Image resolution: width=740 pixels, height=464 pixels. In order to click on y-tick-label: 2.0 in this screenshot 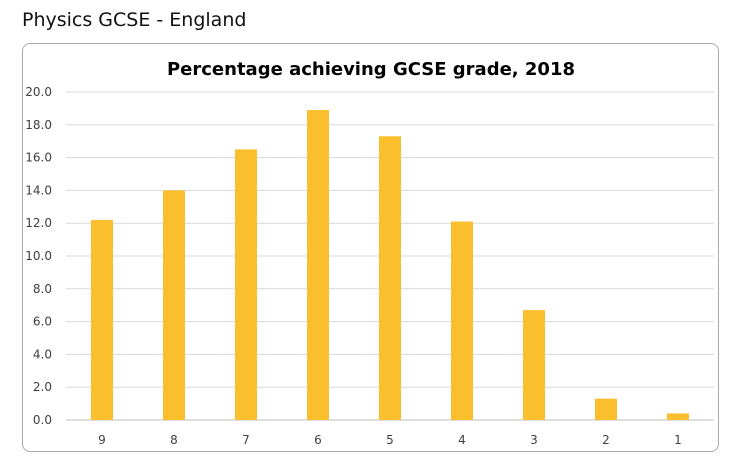, I will do `click(42, 387)`.